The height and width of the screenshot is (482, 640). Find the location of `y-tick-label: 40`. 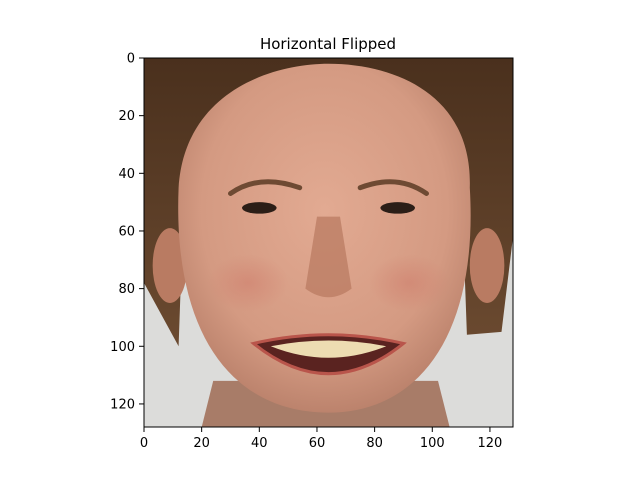

y-tick-label: 40 is located at coordinates (126, 174).